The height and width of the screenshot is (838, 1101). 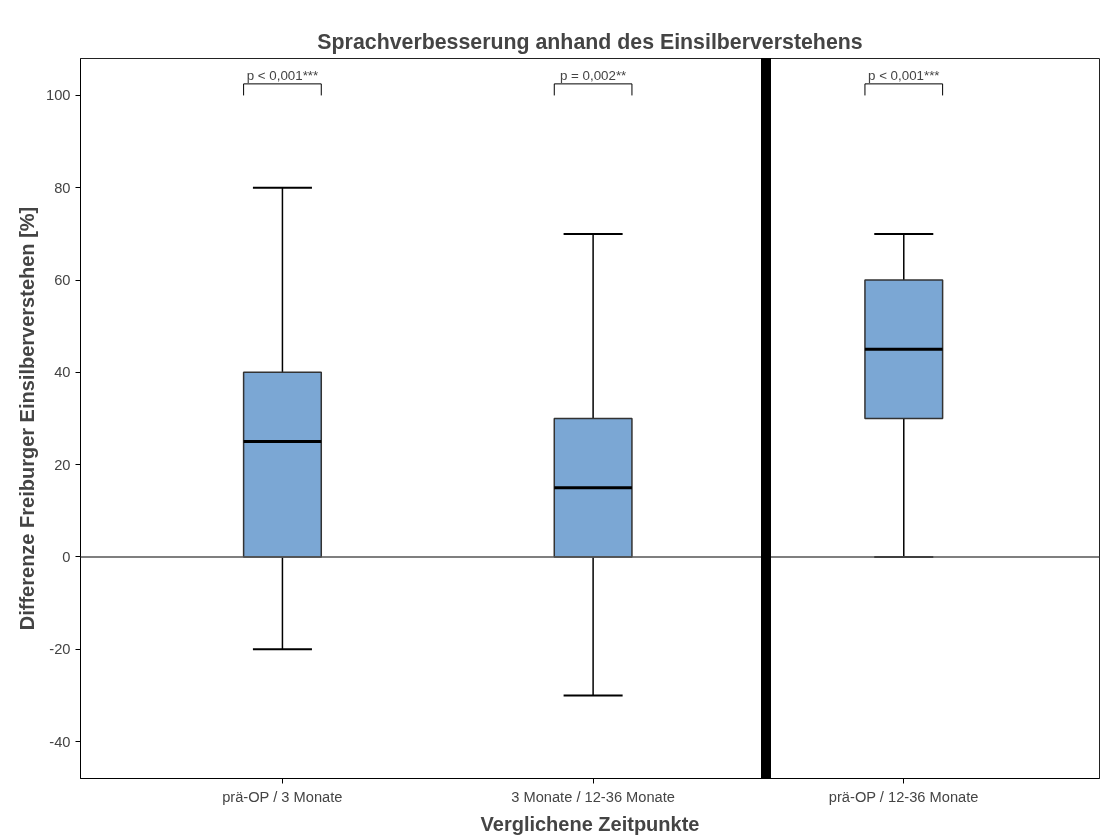 I want to click on x-tick-label: 3 Monate / 12-36 Monate, so click(x=593, y=796).